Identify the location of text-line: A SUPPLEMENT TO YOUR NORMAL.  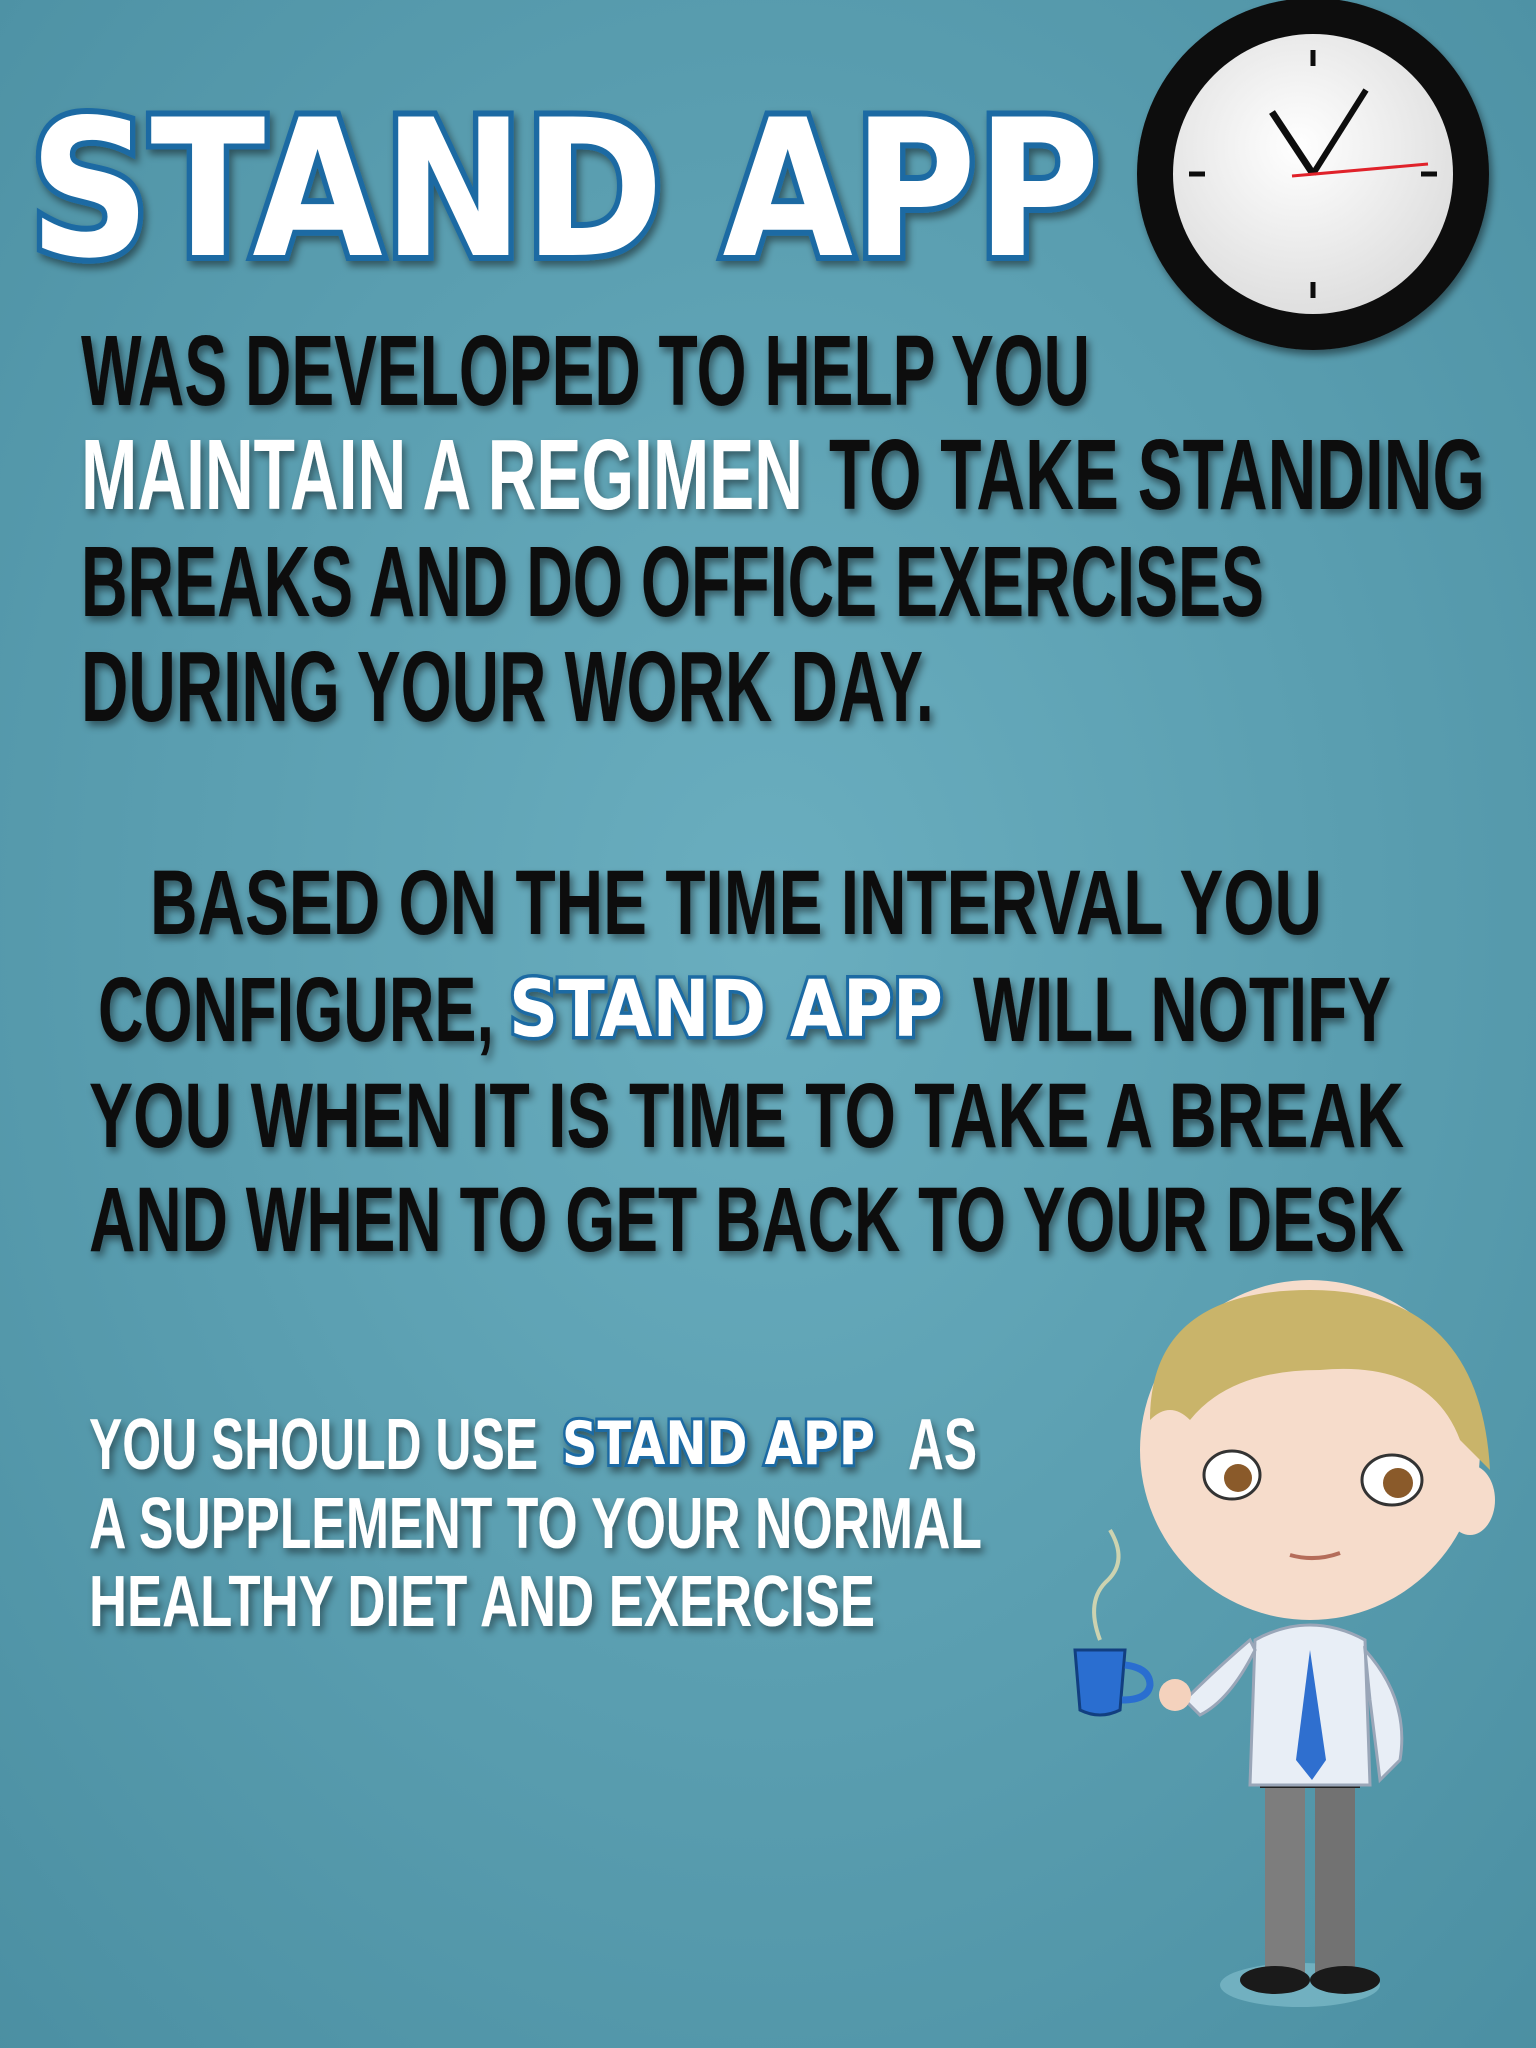
(535, 1524).